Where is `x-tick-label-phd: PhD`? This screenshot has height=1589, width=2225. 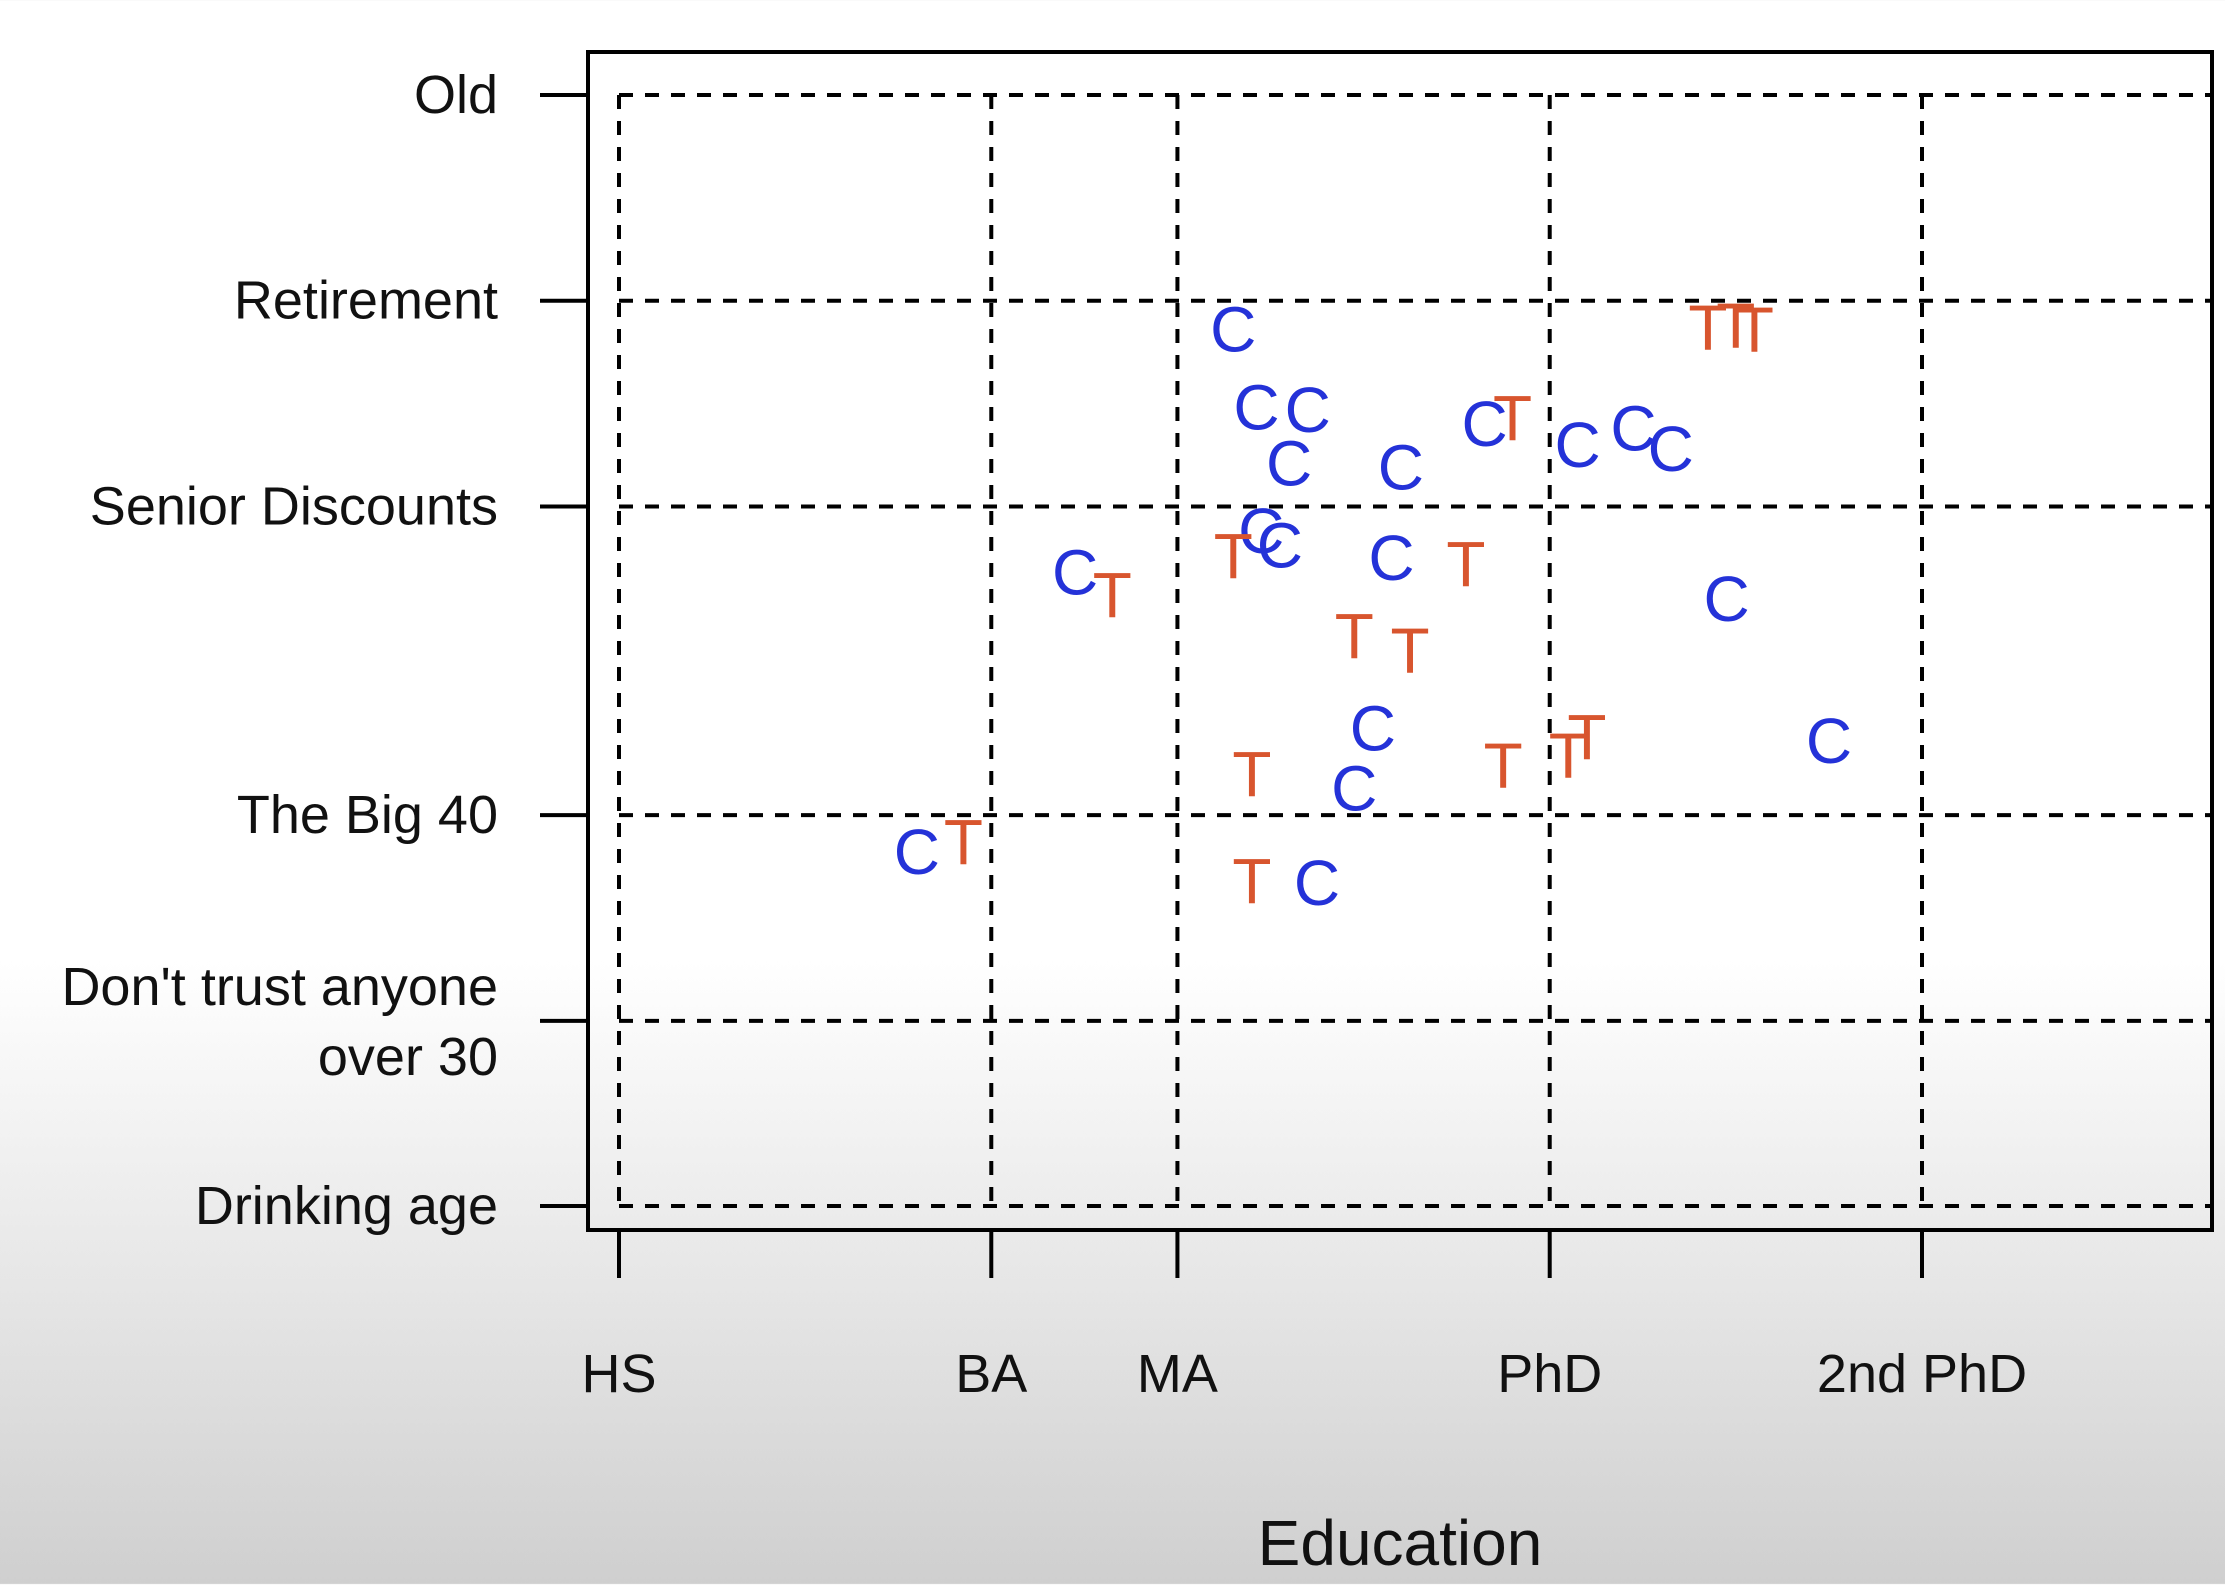
x-tick-label-phd: PhD is located at coordinates (1549, 1374).